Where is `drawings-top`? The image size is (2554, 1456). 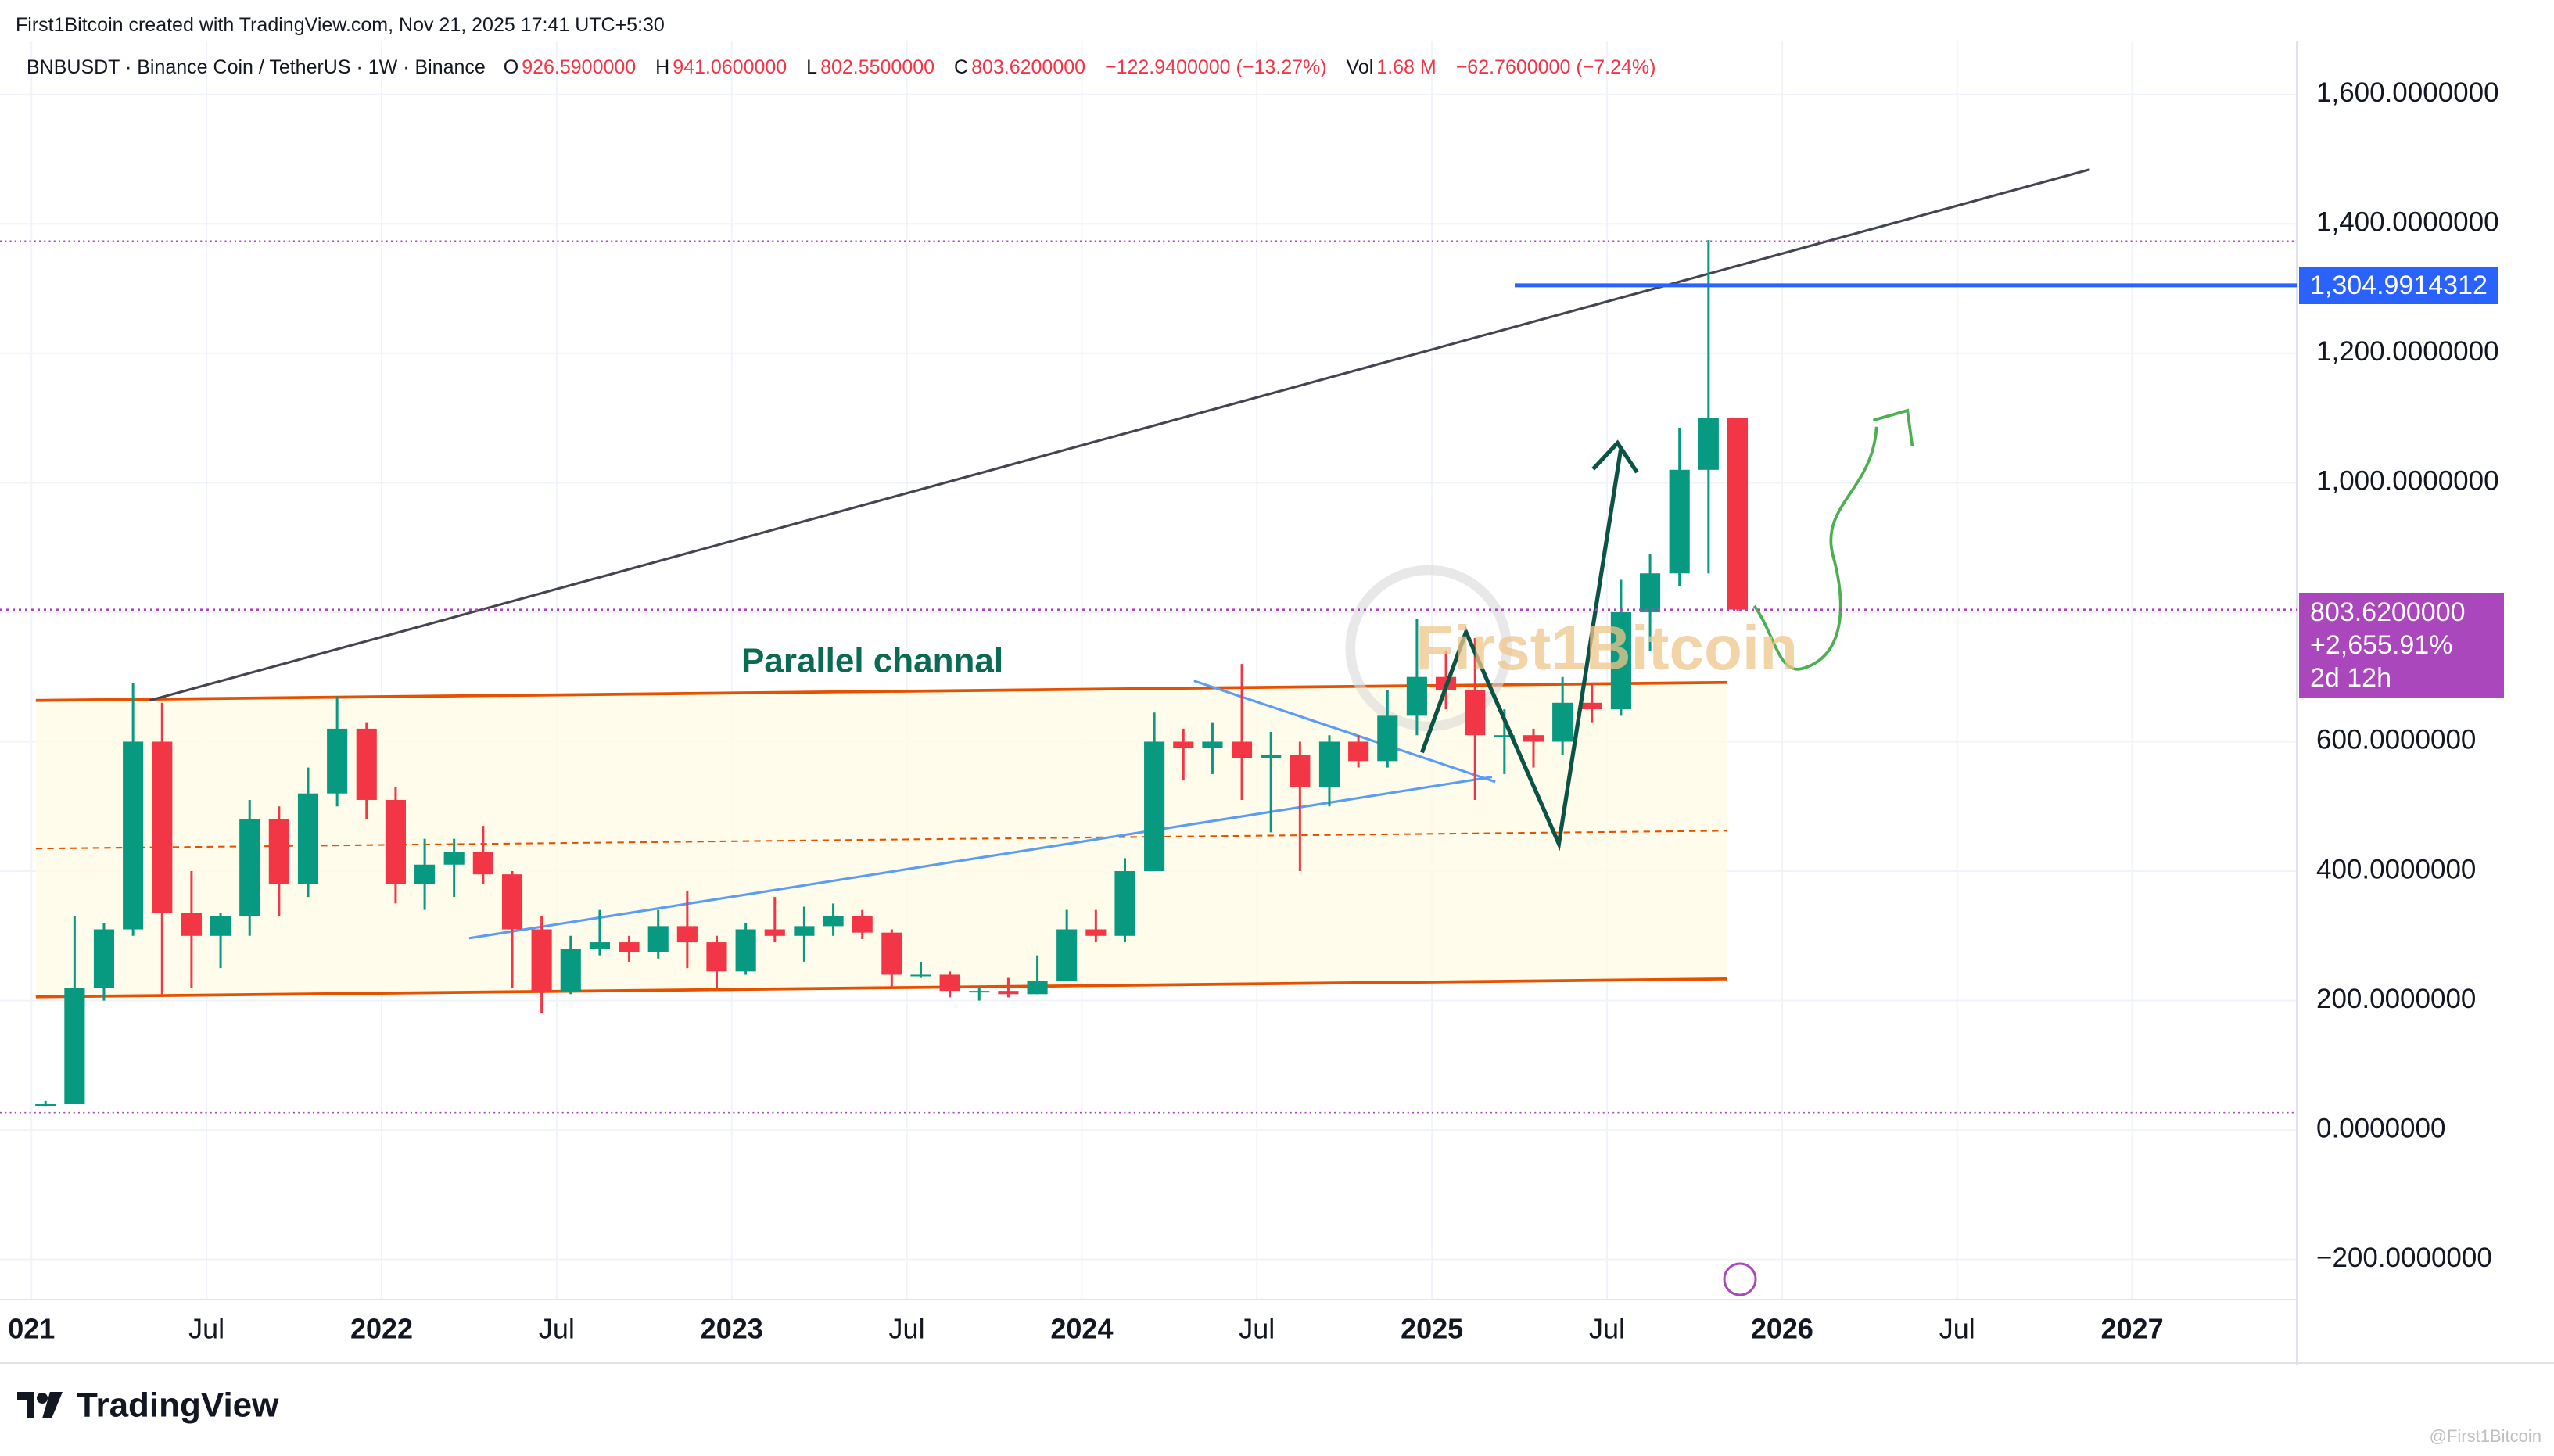 drawings-top is located at coordinates (1667, 630).